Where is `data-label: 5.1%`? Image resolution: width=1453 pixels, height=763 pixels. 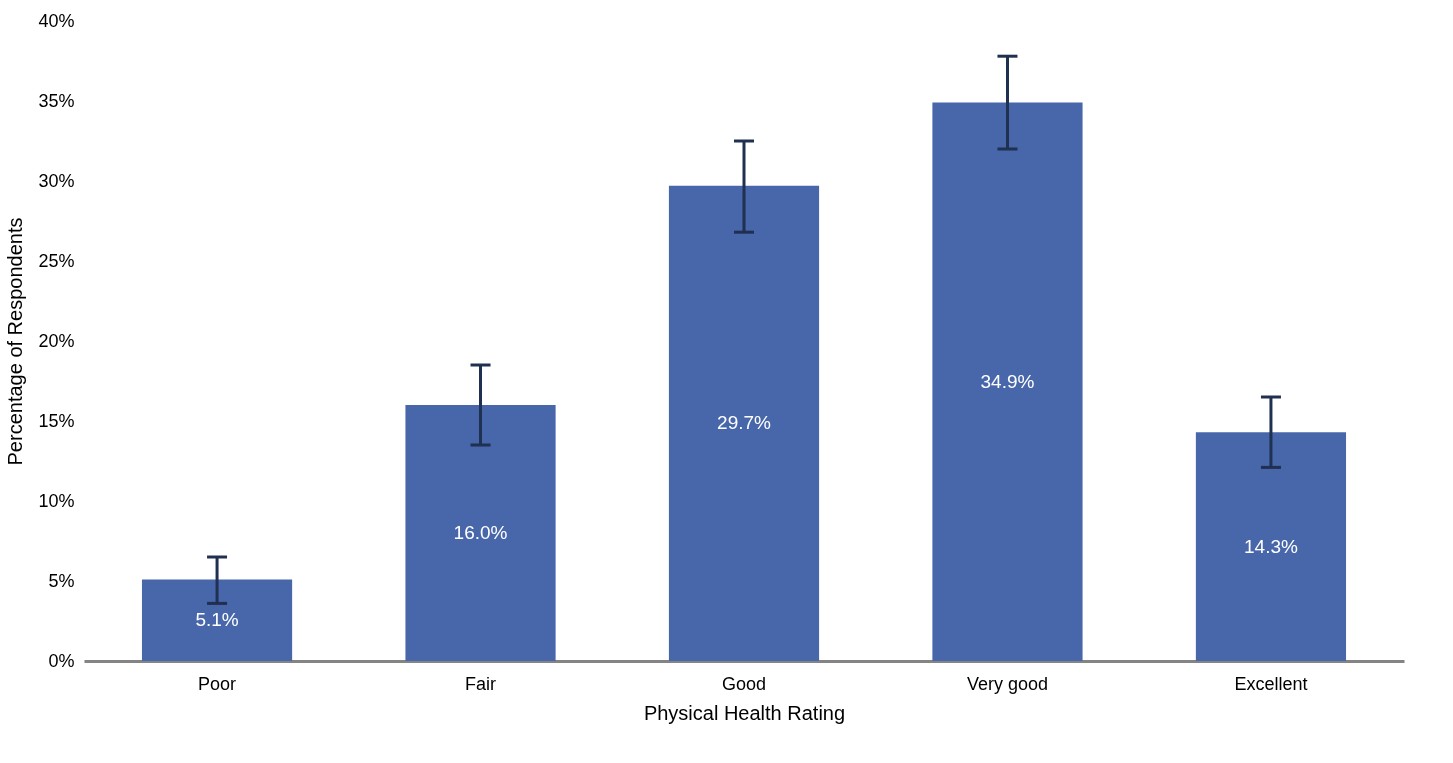 data-label: 5.1% is located at coordinates (217, 620).